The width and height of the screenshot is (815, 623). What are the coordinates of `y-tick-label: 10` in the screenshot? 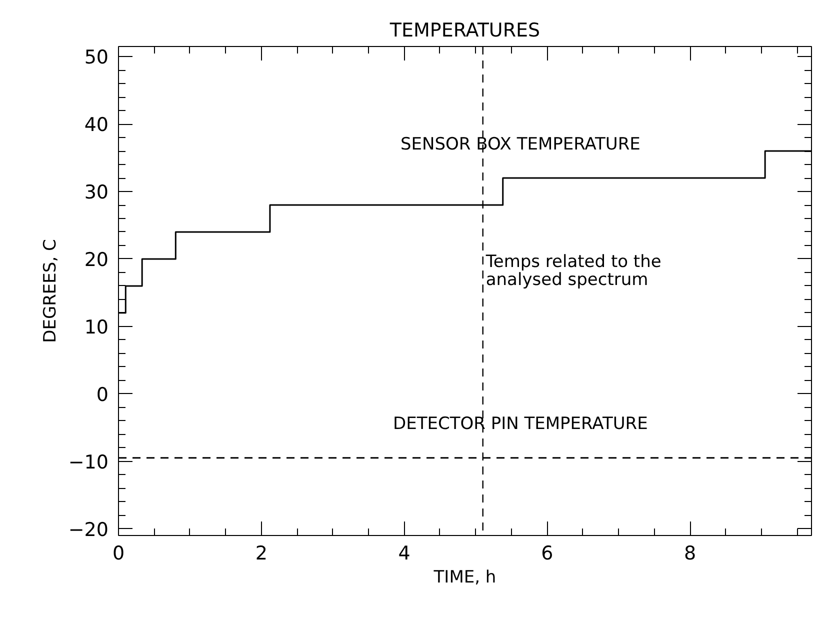 It's located at (96, 327).